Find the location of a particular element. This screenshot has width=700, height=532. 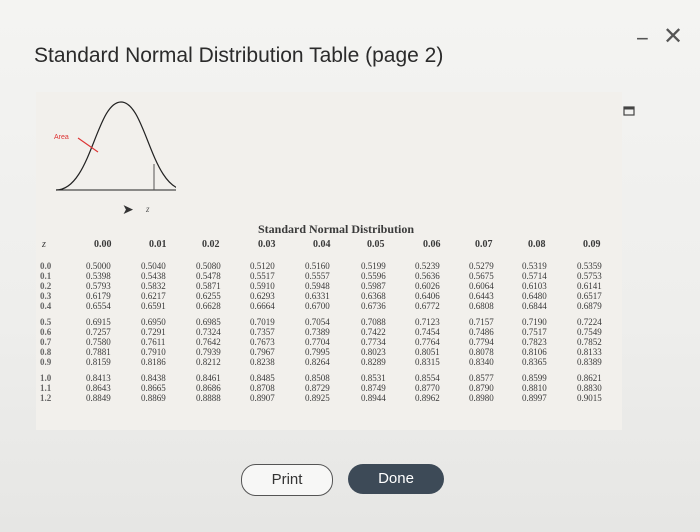

column-header: 0.09 is located at coordinates (592, 244).